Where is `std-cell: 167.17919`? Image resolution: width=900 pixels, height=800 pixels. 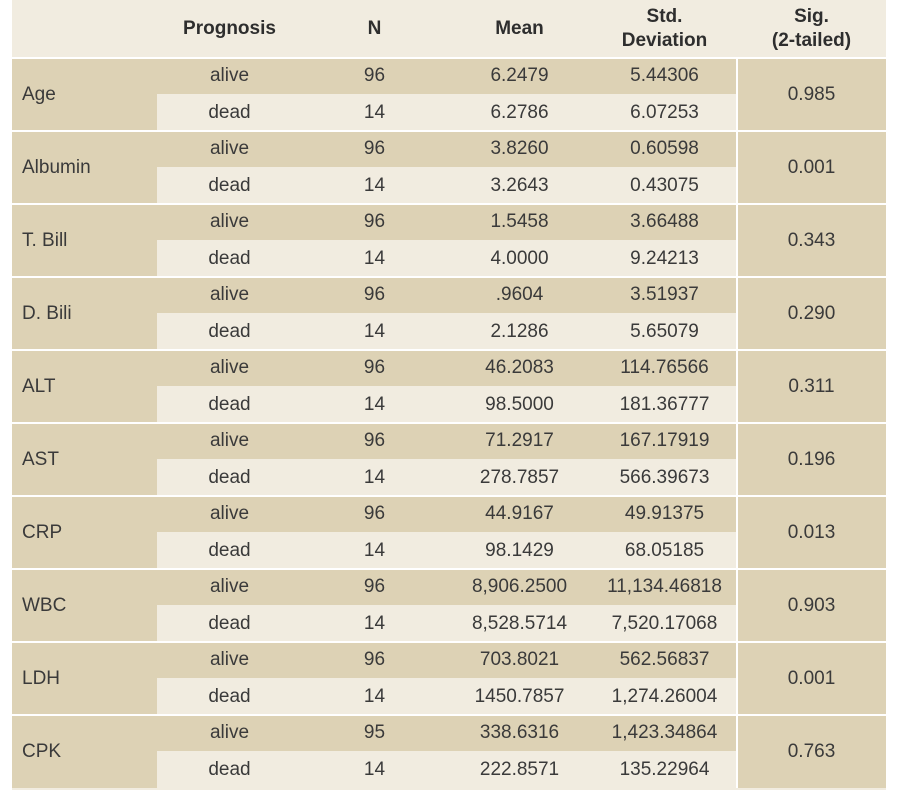
std-cell: 167.17919 is located at coordinates (664, 440).